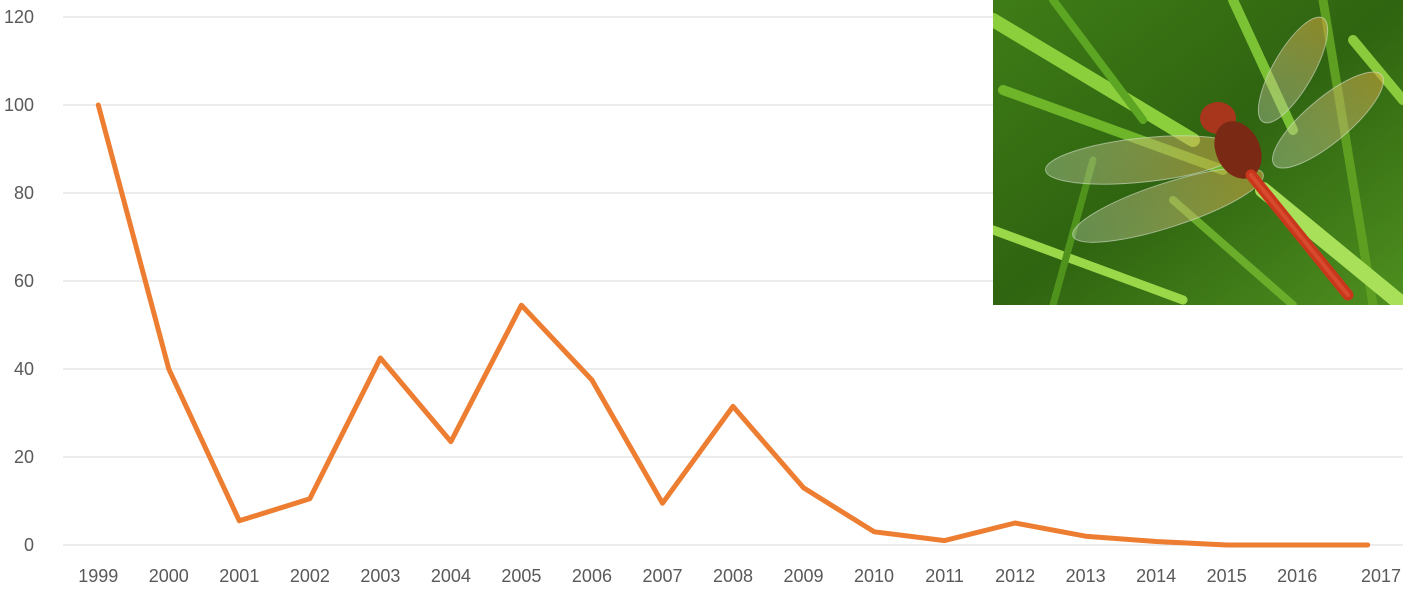  What do you see at coordinates (169, 576) in the screenshot?
I see `x-tick-label: 2000` at bounding box center [169, 576].